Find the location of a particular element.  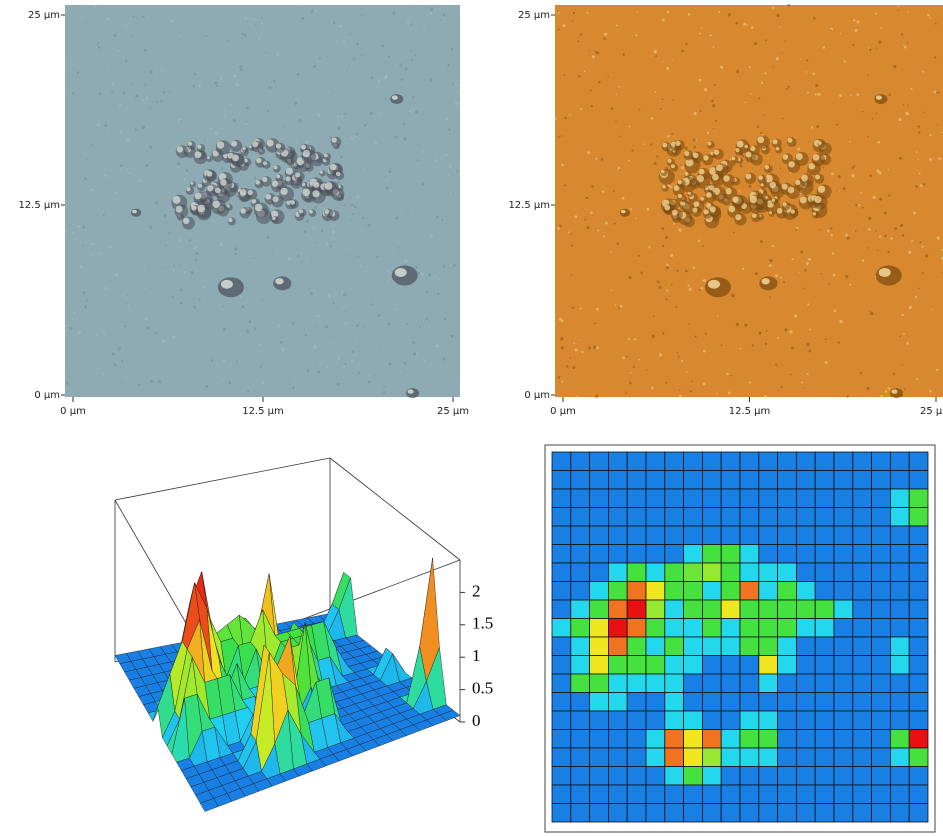

y-tick-label: 25 µm is located at coordinates (534, 15).